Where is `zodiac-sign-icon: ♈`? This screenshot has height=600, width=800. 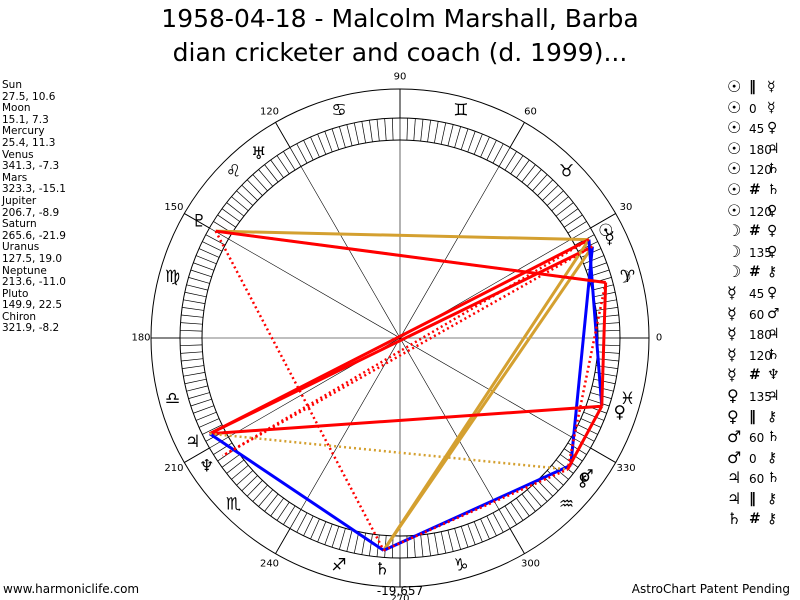
zodiac-sign-icon: ♈ is located at coordinates (627, 277).